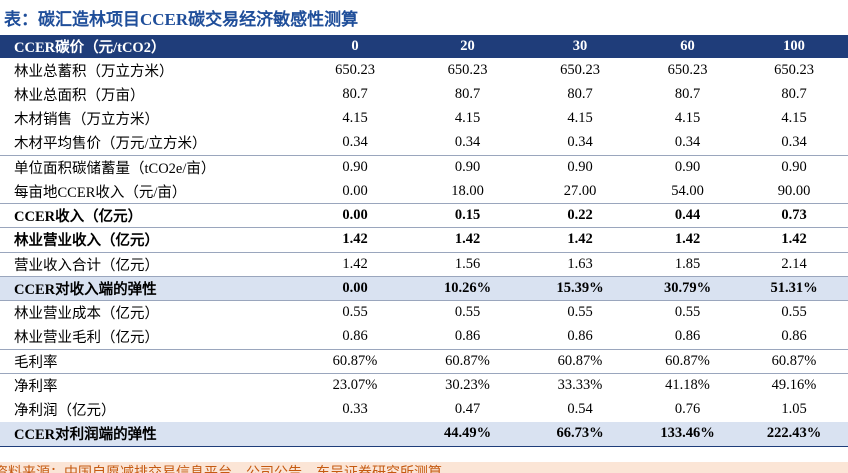  Describe the element at coordinates (794, 288) in the screenshot. I see `cell: 51.31%` at that location.